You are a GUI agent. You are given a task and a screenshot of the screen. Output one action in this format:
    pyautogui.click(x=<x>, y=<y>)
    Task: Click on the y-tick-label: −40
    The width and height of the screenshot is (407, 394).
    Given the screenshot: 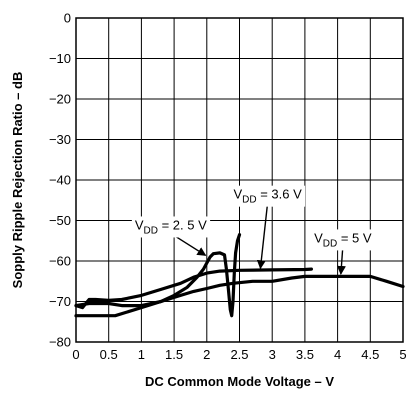 What is the action you would take?
    pyautogui.click(x=60, y=180)
    